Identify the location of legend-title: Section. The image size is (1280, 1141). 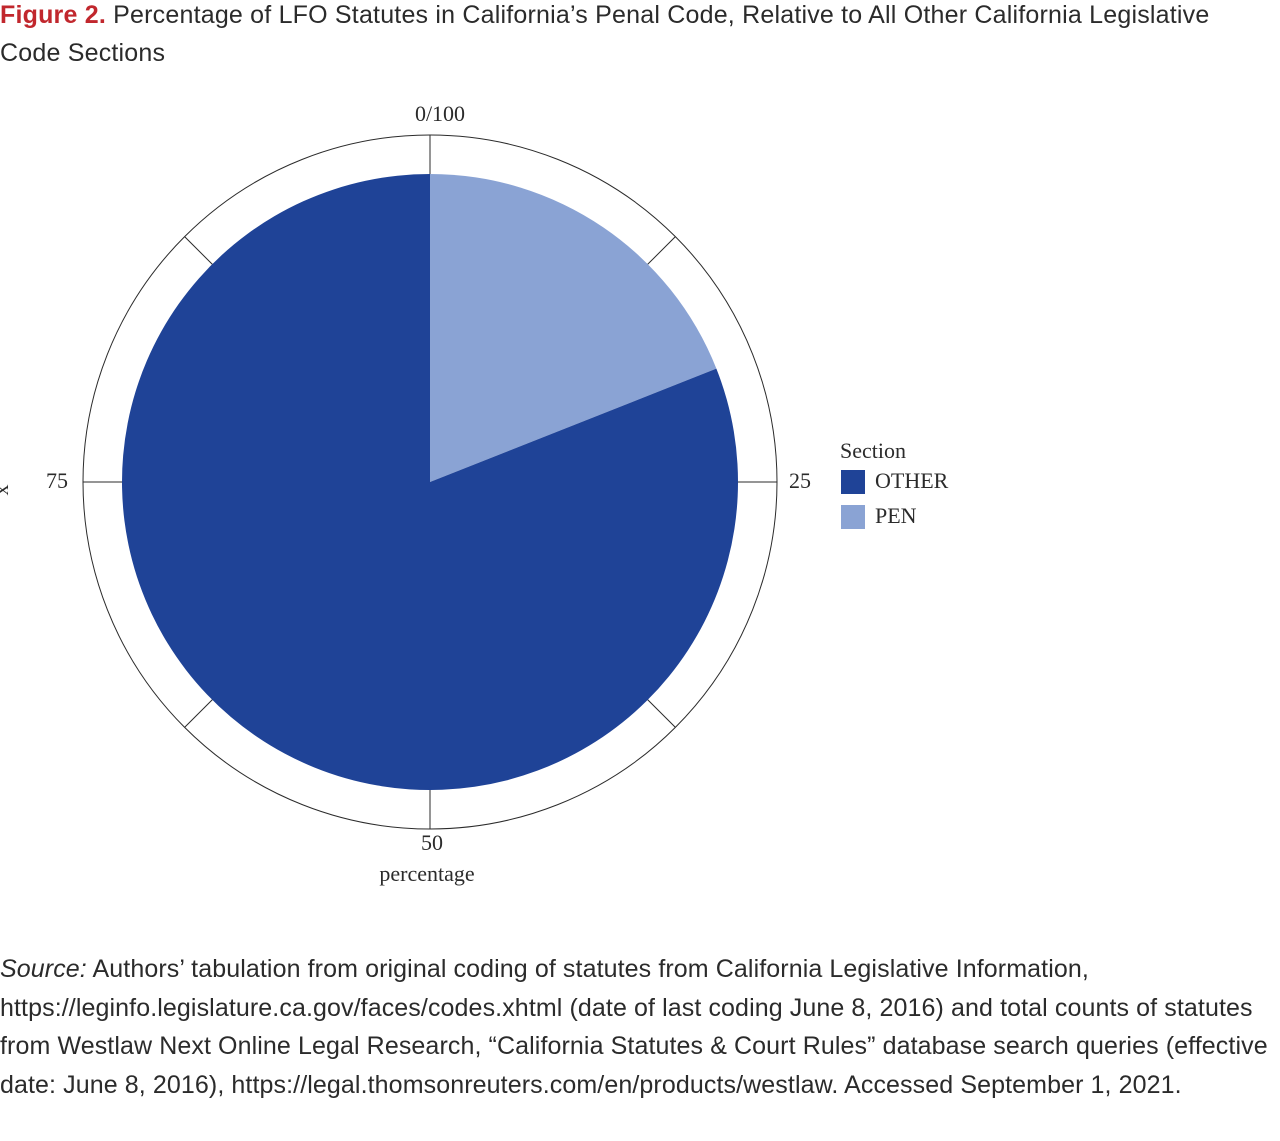
(873, 450).